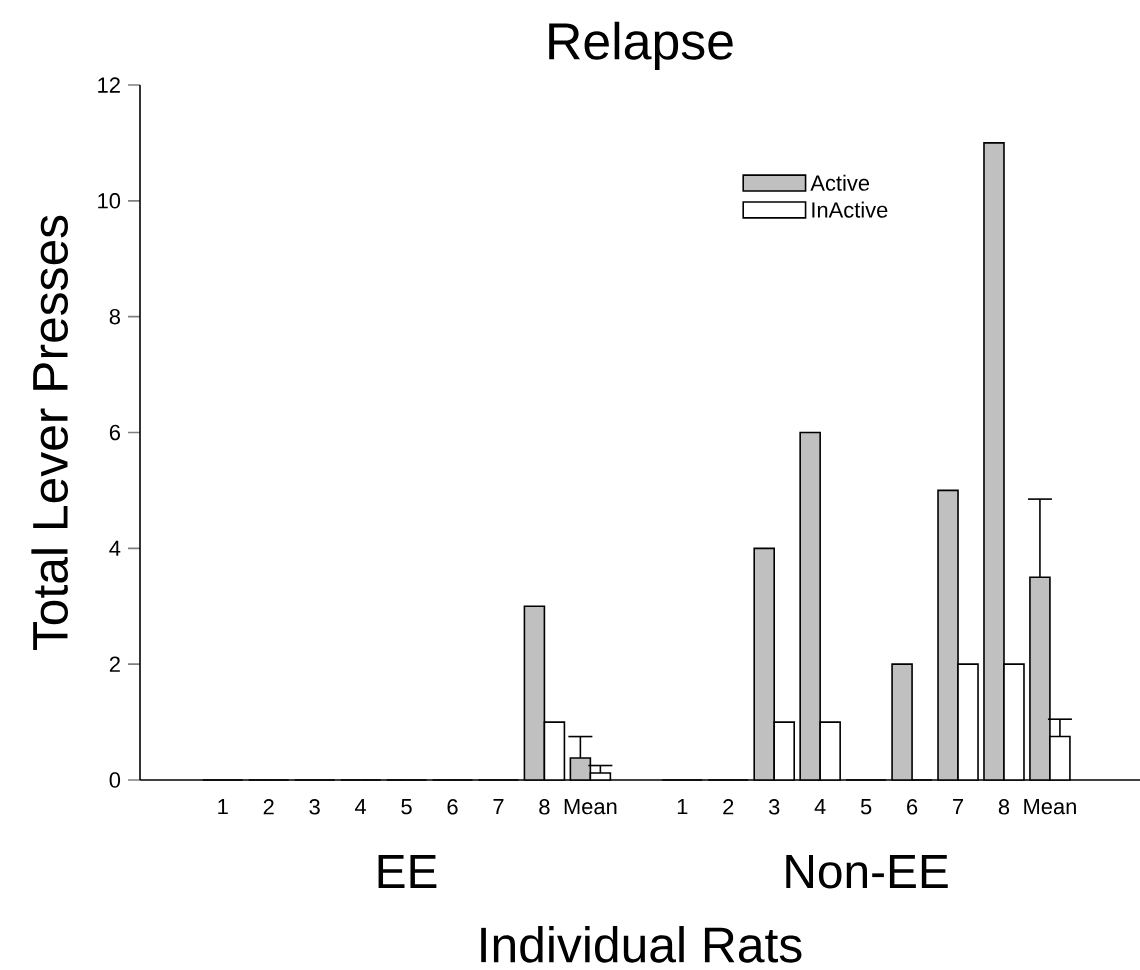  I want to click on chart-title: Relapse, so click(641, 45).